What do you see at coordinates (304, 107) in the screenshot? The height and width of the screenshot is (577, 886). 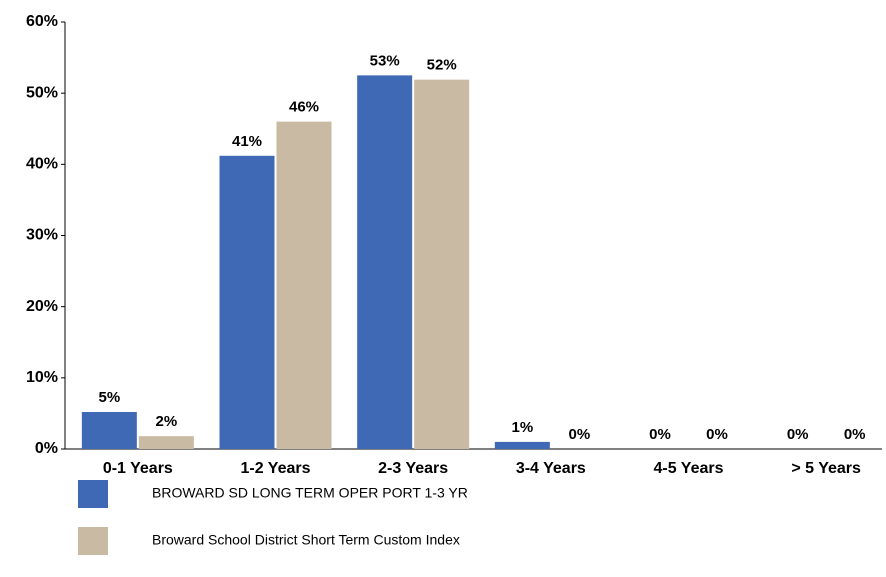 I see `value-label: 46%` at bounding box center [304, 107].